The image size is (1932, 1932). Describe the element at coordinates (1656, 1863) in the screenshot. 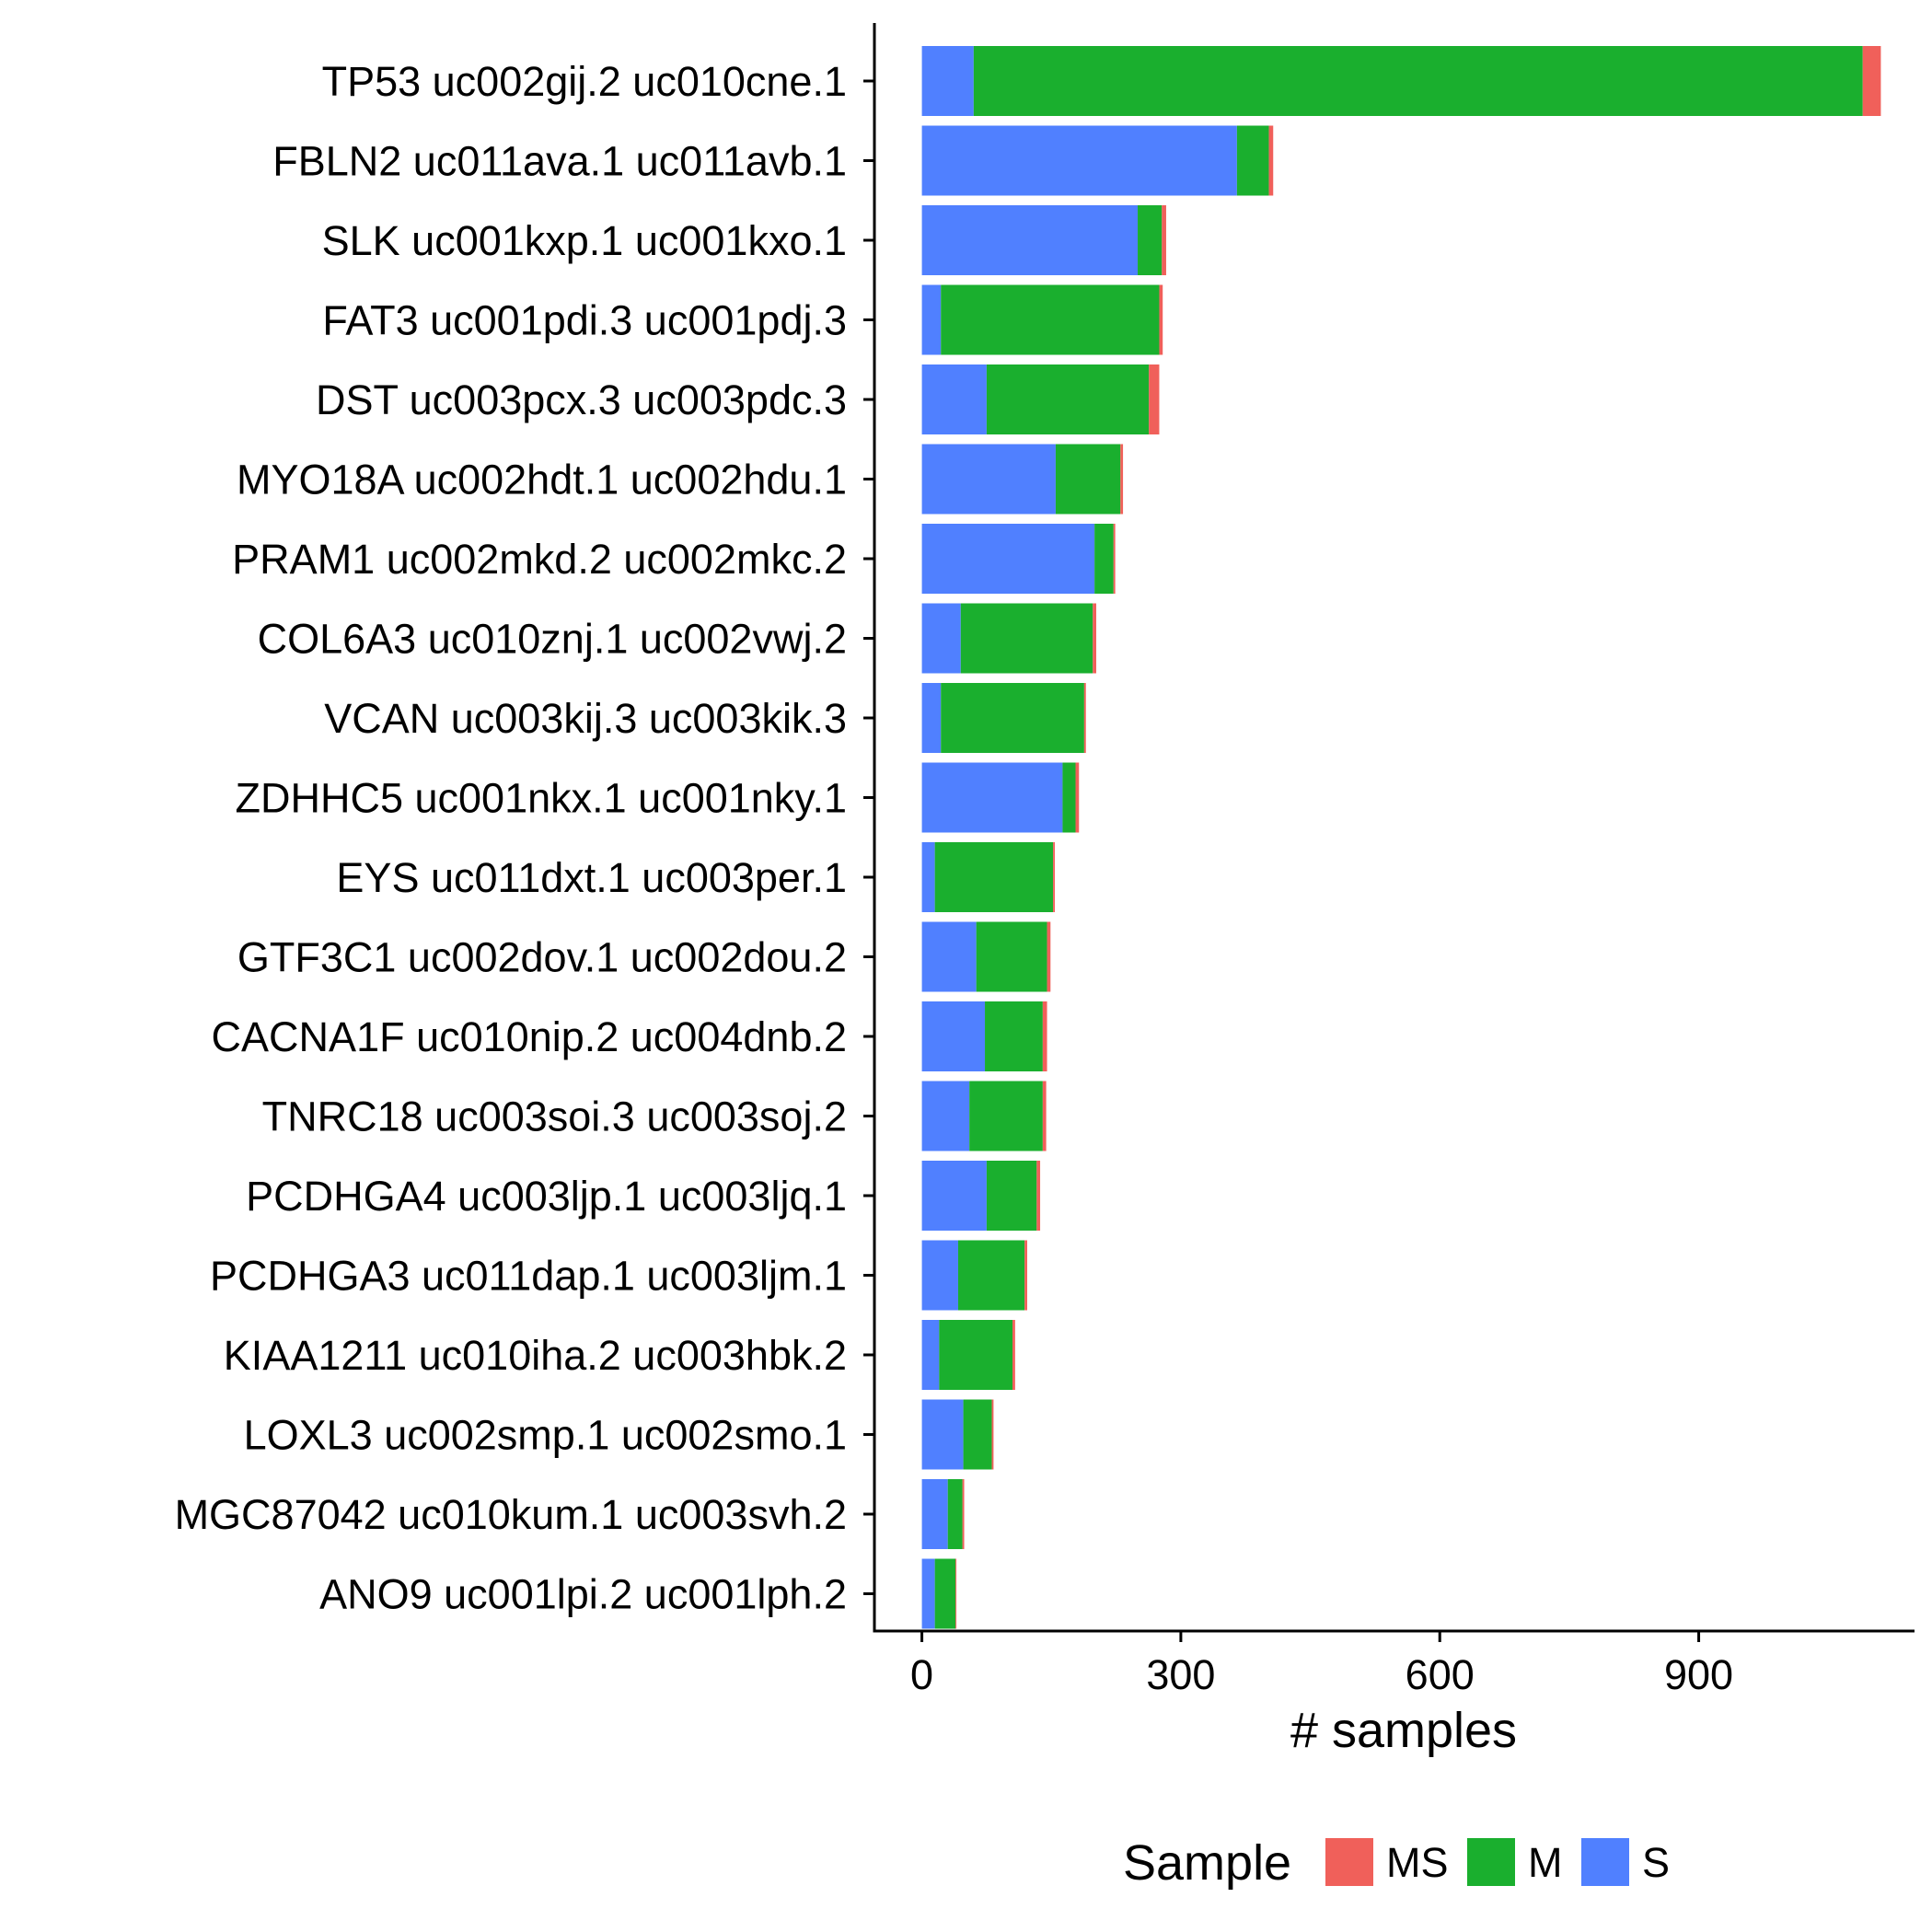

I see `legend-label-s: S` at that location.